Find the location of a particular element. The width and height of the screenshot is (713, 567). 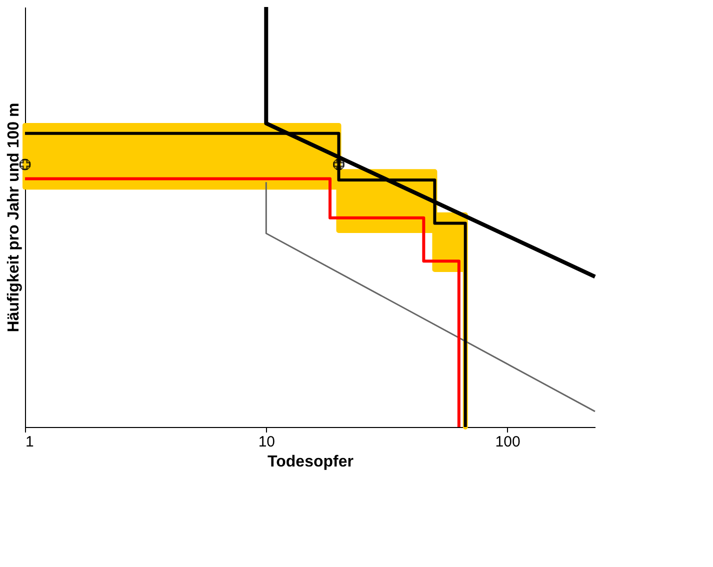

x-tick-label: 1 is located at coordinates (30, 442).